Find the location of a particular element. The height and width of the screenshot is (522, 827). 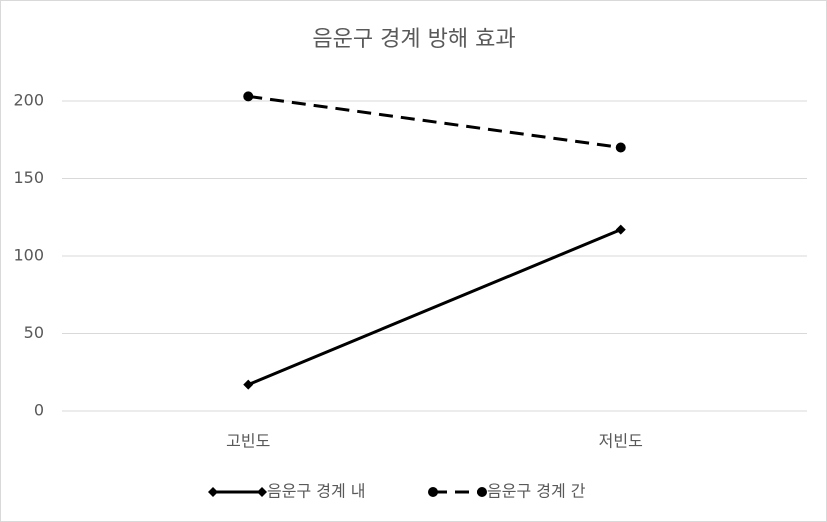

y-tick-label: 150 is located at coordinates (28, 177).